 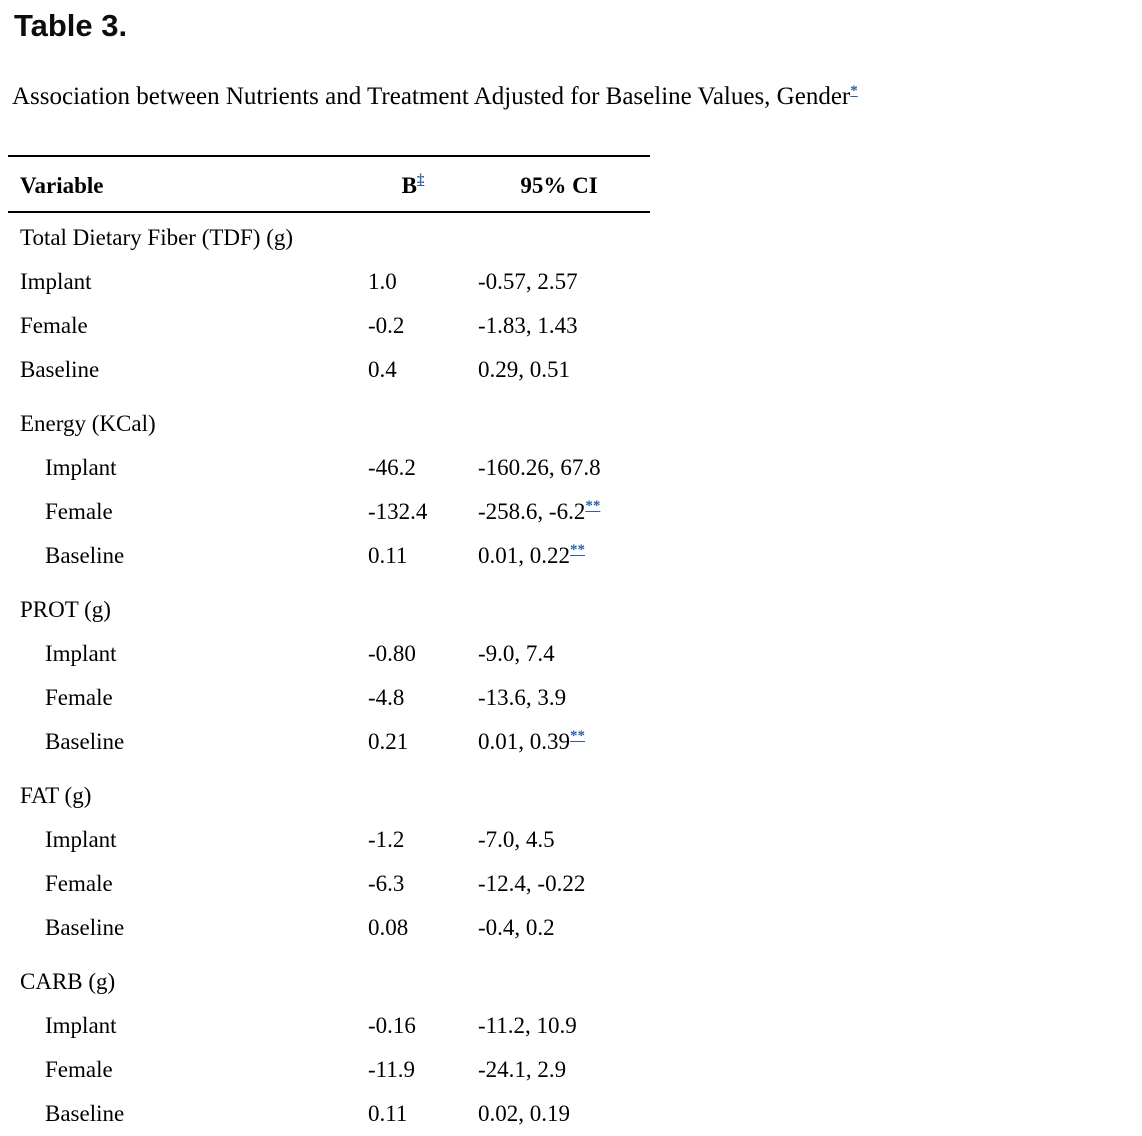 I want to click on ci-value-cell: -258.6, -6.2**, so click(x=539, y=511).